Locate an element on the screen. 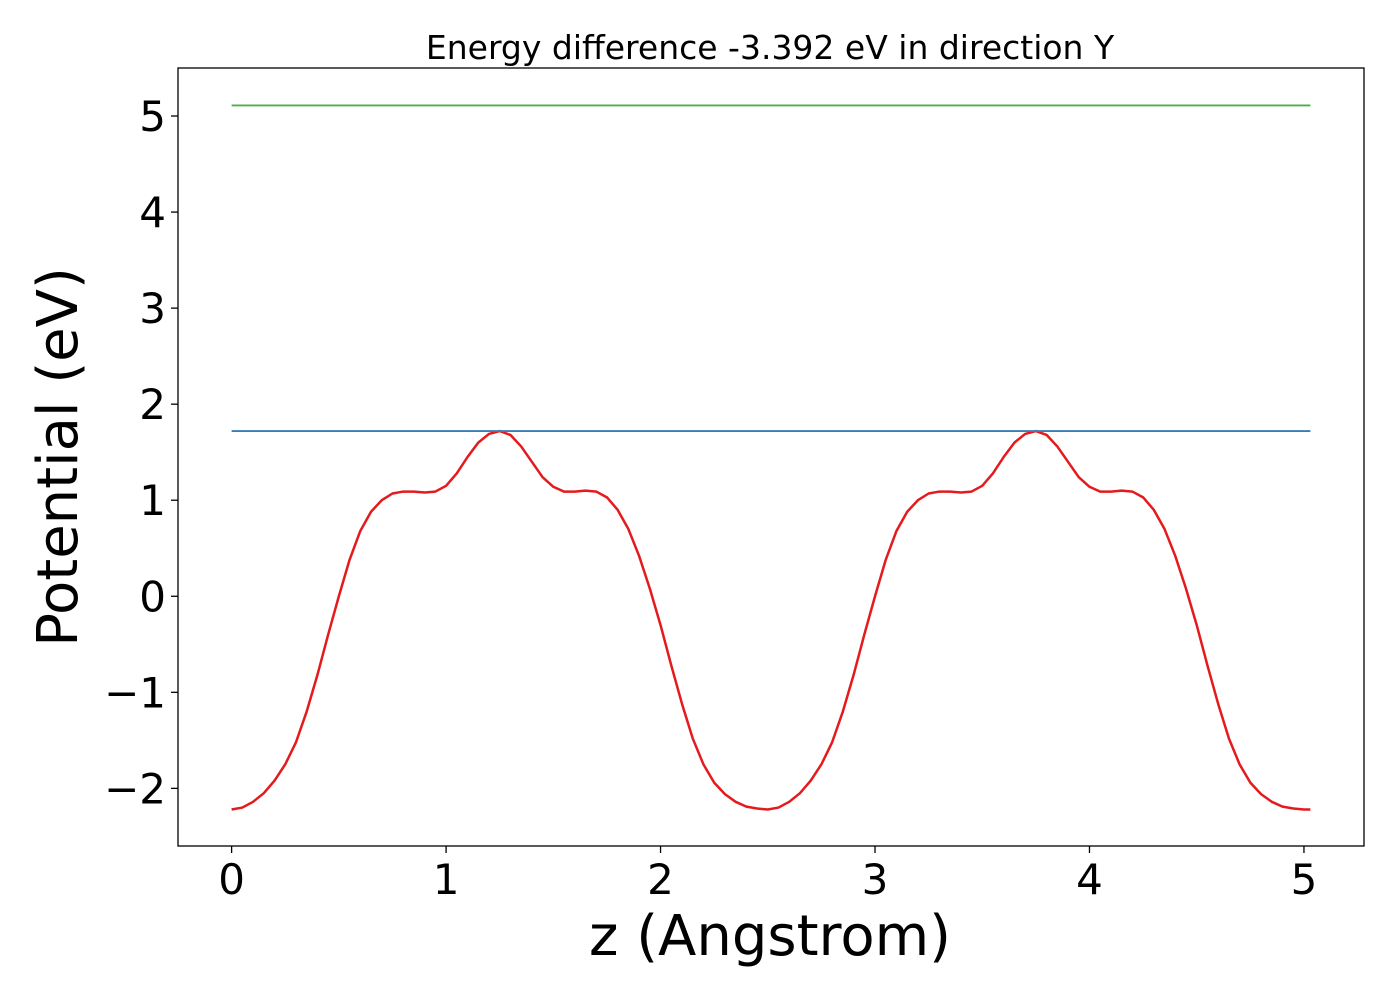 This screenshot has height=1000, width=1400. x-tick-label: 2 is located at coordinates (660, 879).